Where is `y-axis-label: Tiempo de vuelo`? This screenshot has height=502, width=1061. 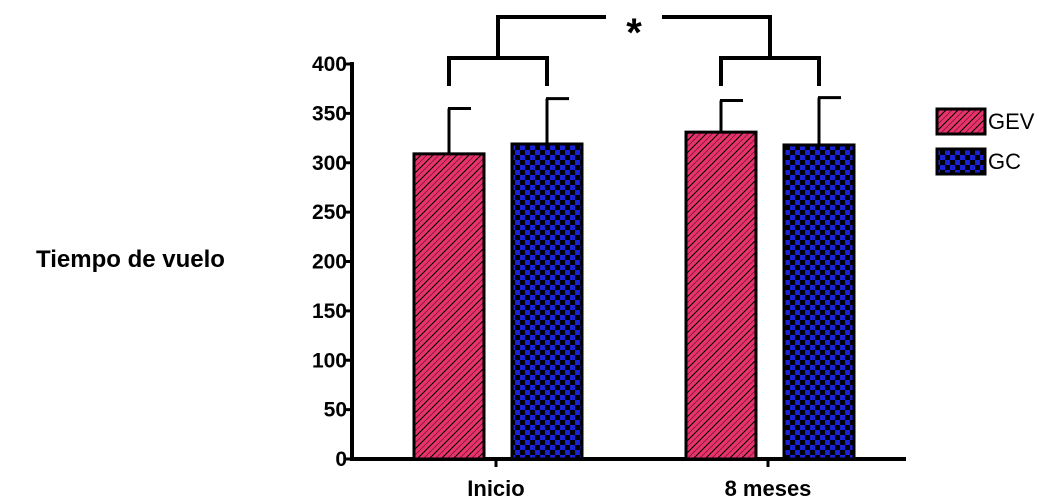 y-axis-label: Tiempo de vuelo is located at coordinates (130, 259).